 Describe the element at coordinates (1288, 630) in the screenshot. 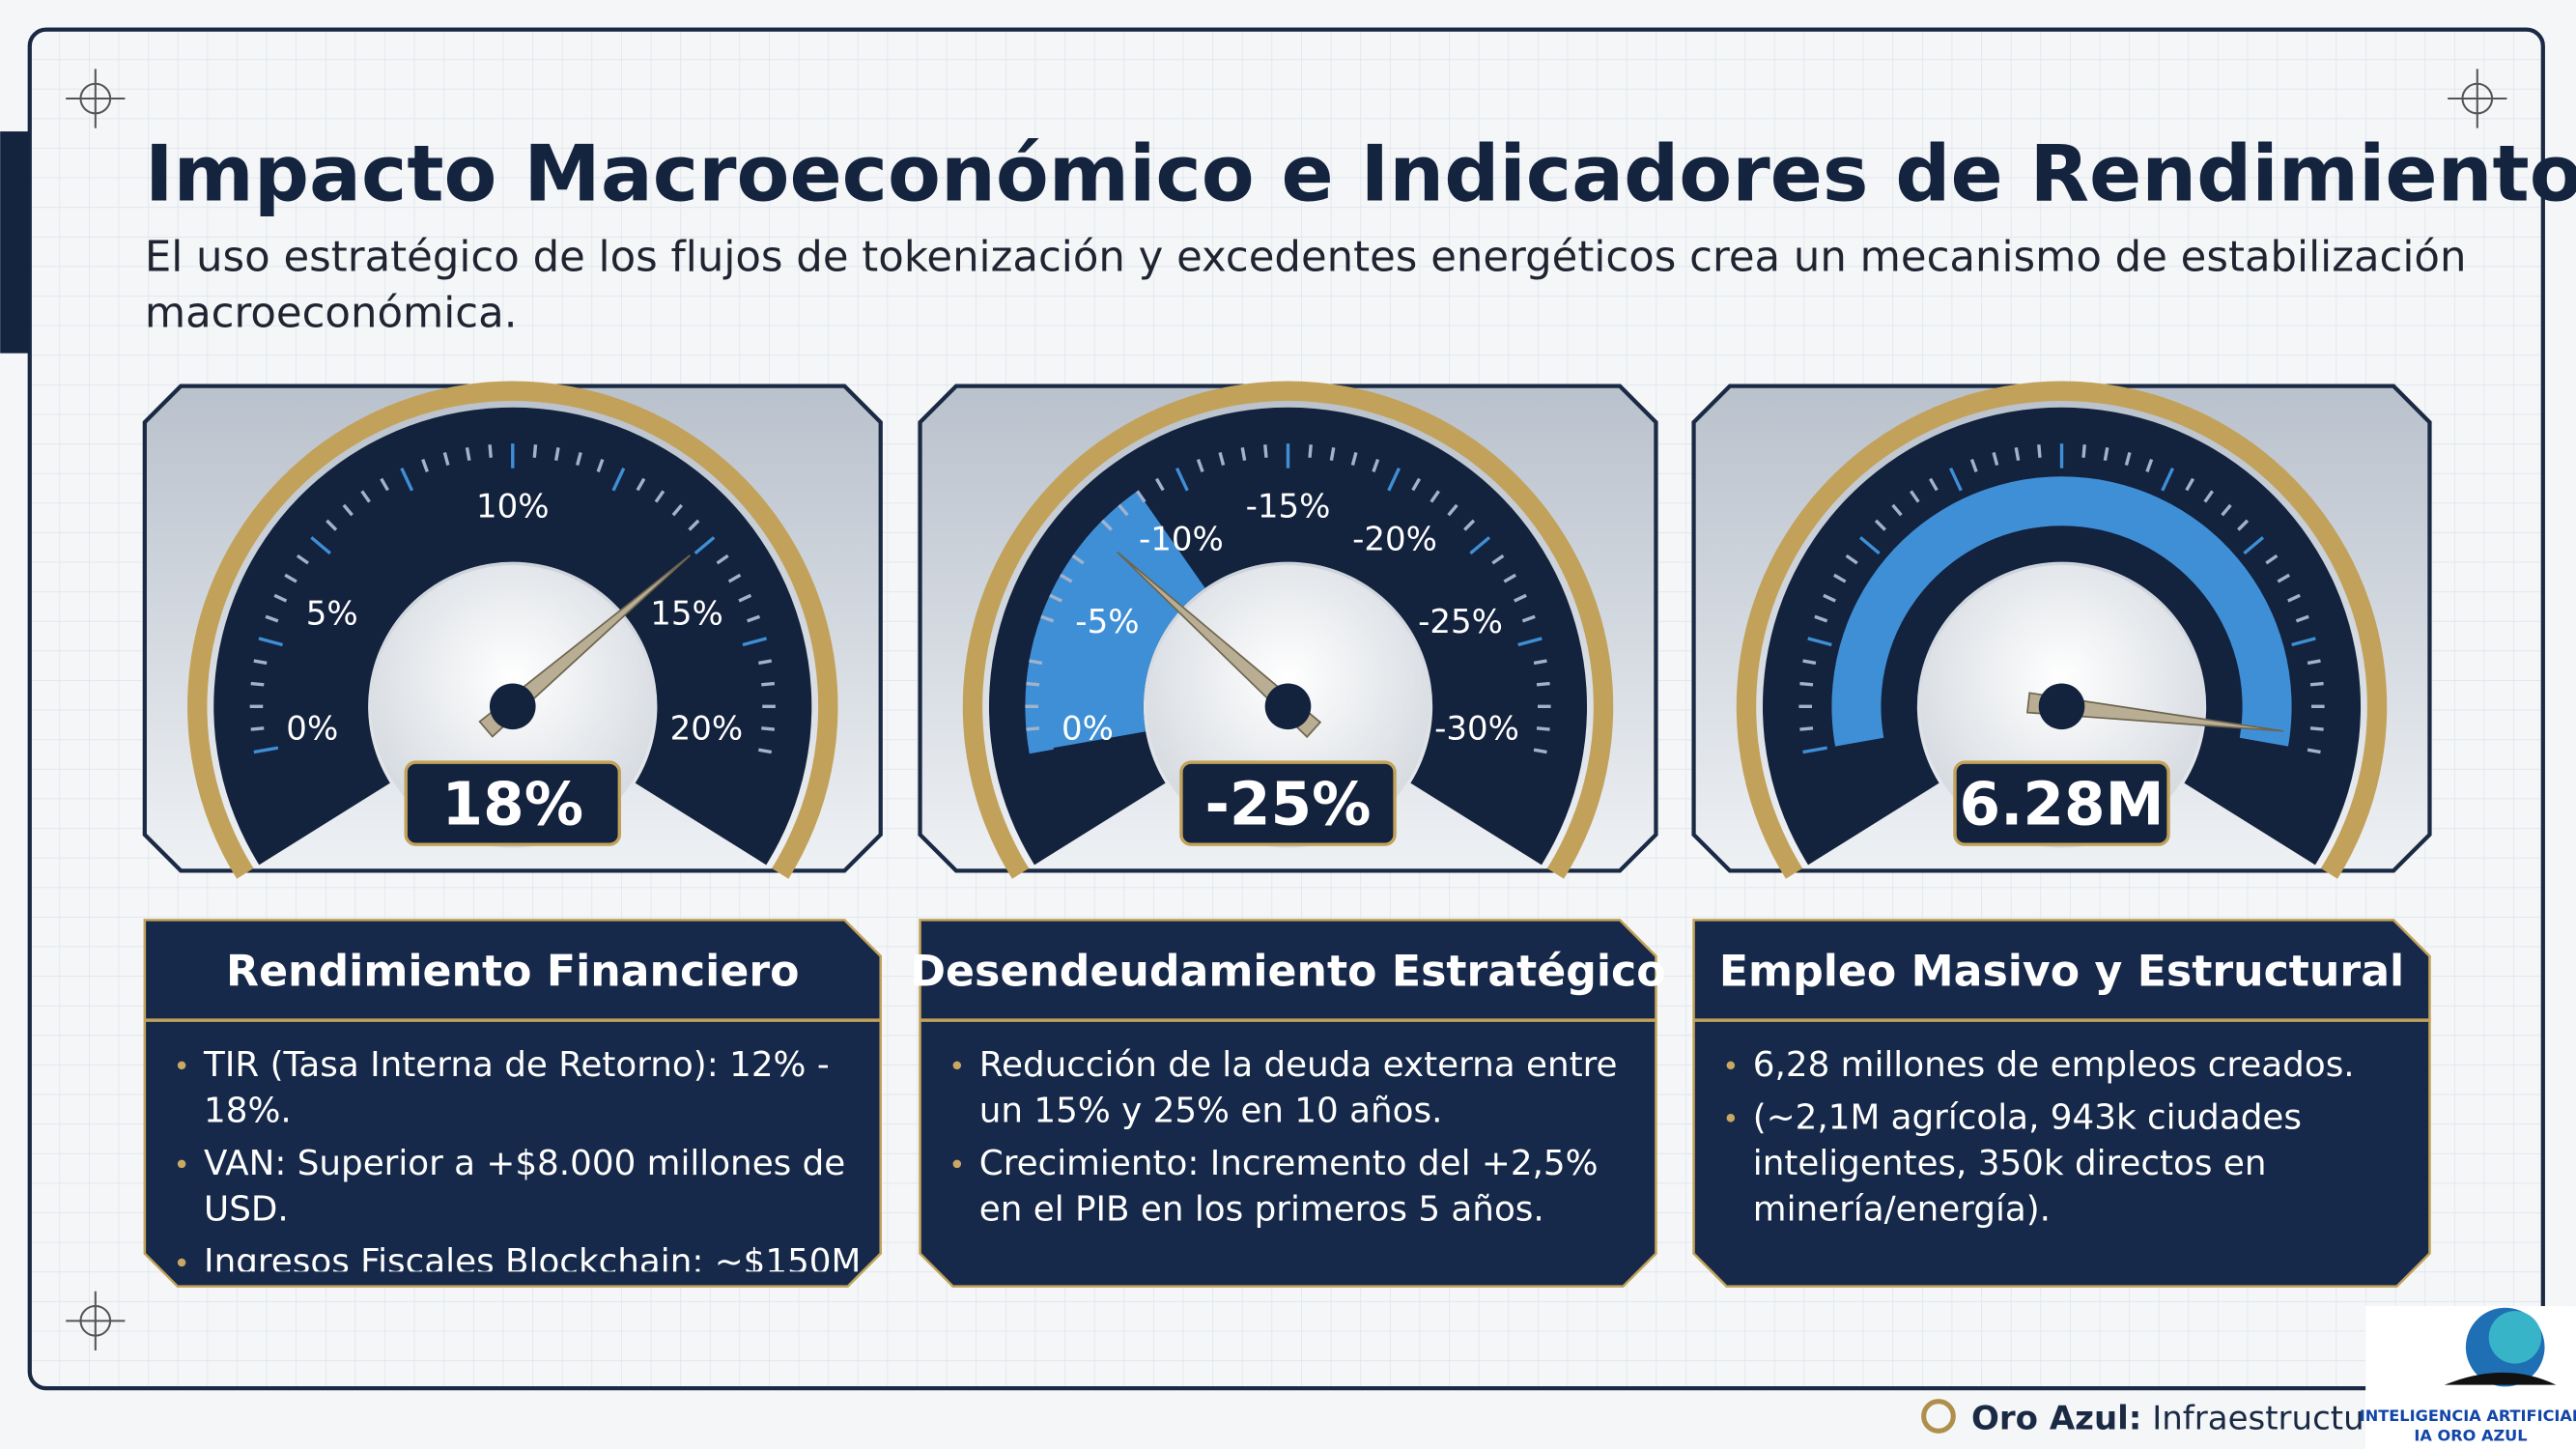

I see `gauge: 0% -5% -10% -15% -20% -25% -30% -25%` at that location.